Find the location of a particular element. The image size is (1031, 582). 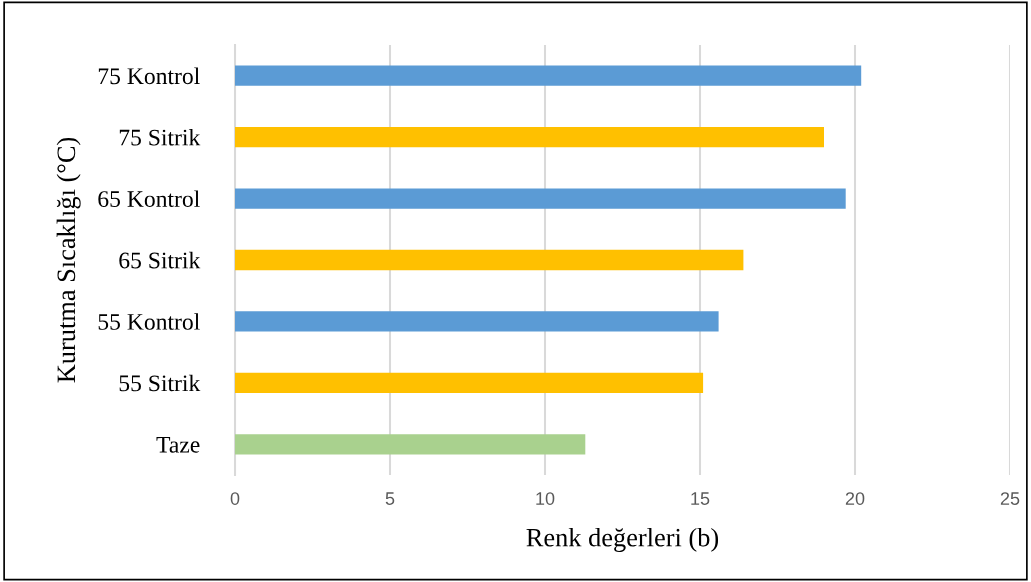

y-tick-label: 75 Kontrol is located at coordinates (149, 76).